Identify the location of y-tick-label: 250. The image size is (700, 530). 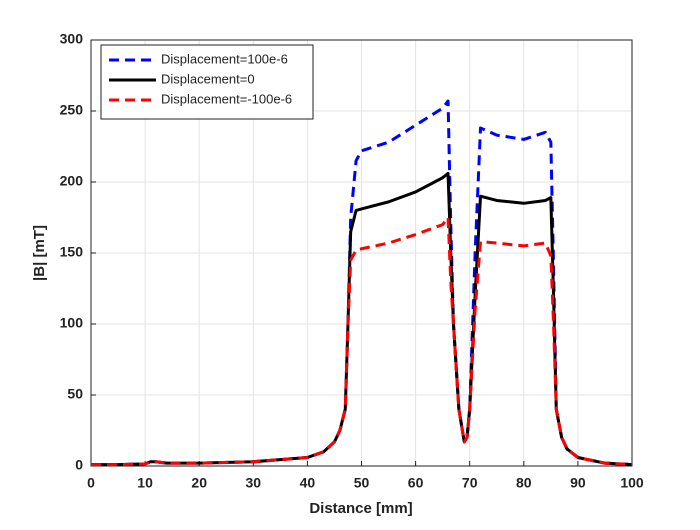
(72, 110).